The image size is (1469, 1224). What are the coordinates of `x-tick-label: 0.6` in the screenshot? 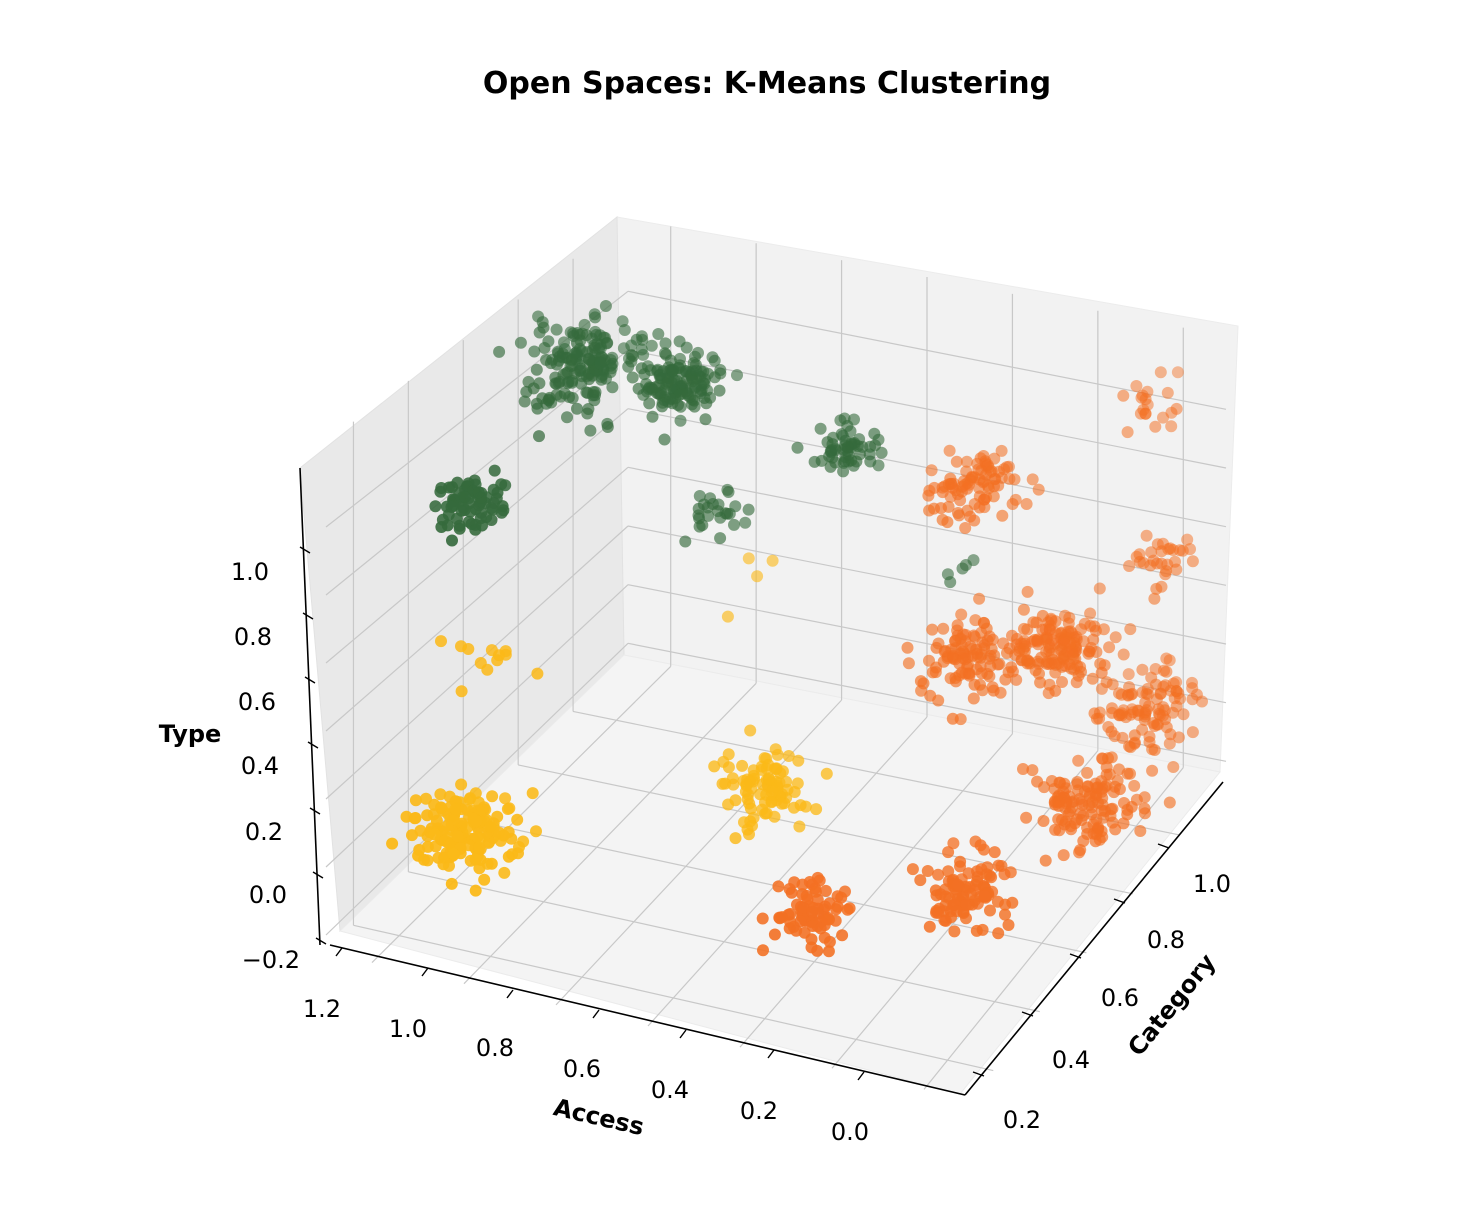 It's located at (582, 1069).